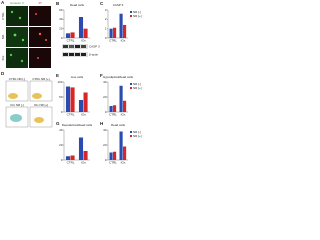 This screenshot has height=240, width=320. I want to click on panel-label: C, so click(102, 3).